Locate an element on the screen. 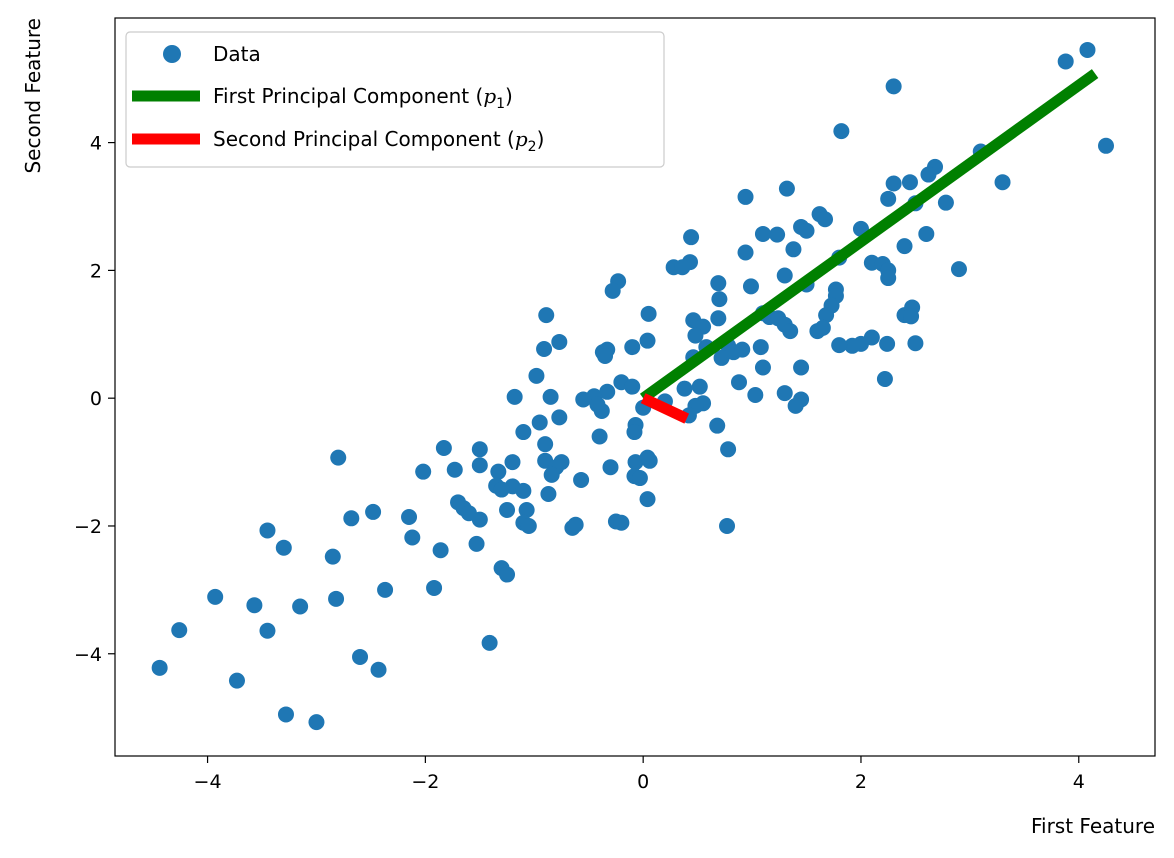 This screenshot has width=1174, height=858. y-tick-label: −4 is located at coordinates (88, 655).